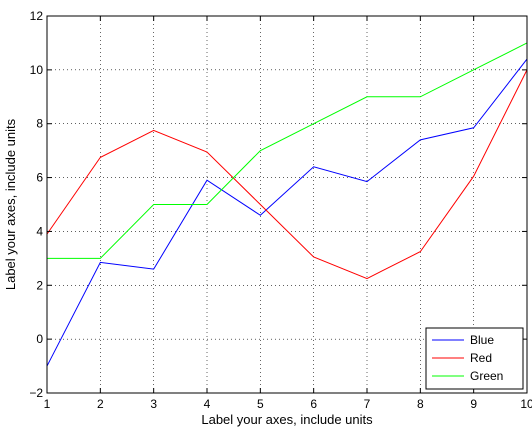 The width and height of the screenshot is (532, 431). Describe the element at coordinates (37, 16) in the screenshot. I see `y-tick-label: 12` at that location.